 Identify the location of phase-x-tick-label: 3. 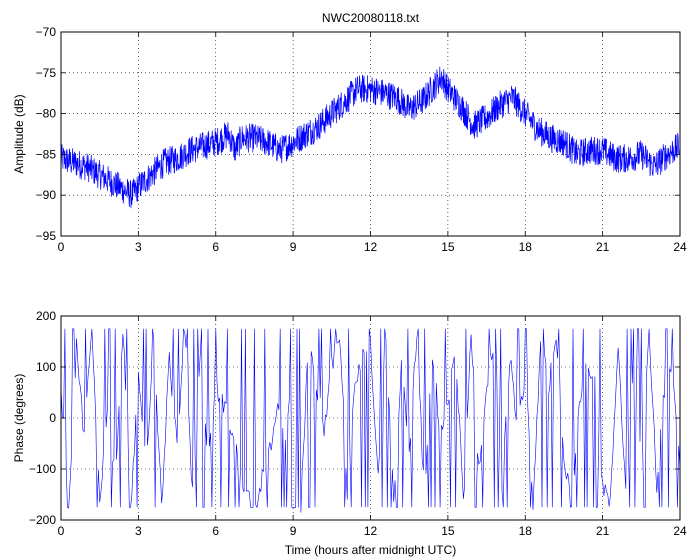
(138, 531).